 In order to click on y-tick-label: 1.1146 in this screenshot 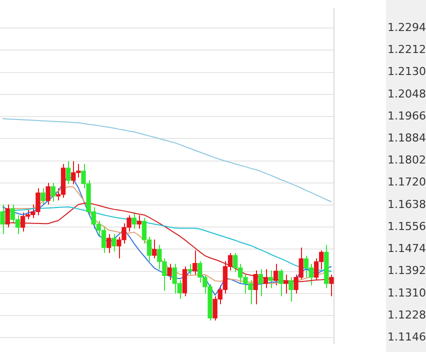, I will do `click(407, 337)`.